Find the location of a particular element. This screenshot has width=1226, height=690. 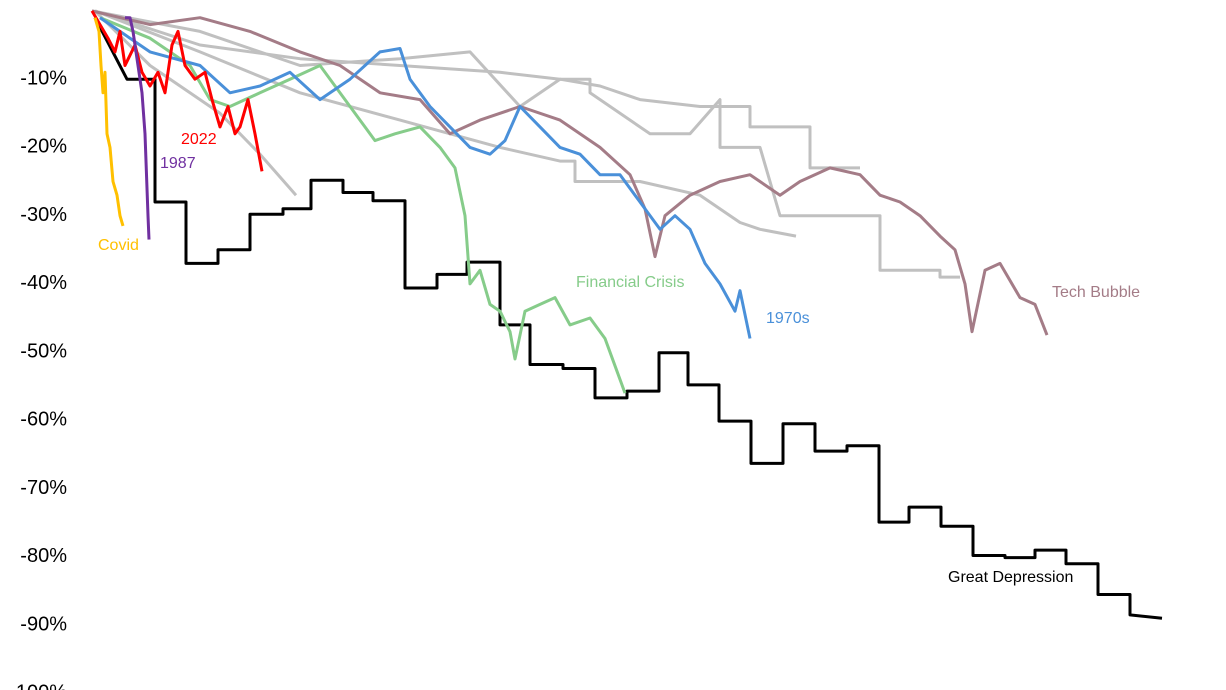

series-label: Covid is located at coordinates (118, 245).